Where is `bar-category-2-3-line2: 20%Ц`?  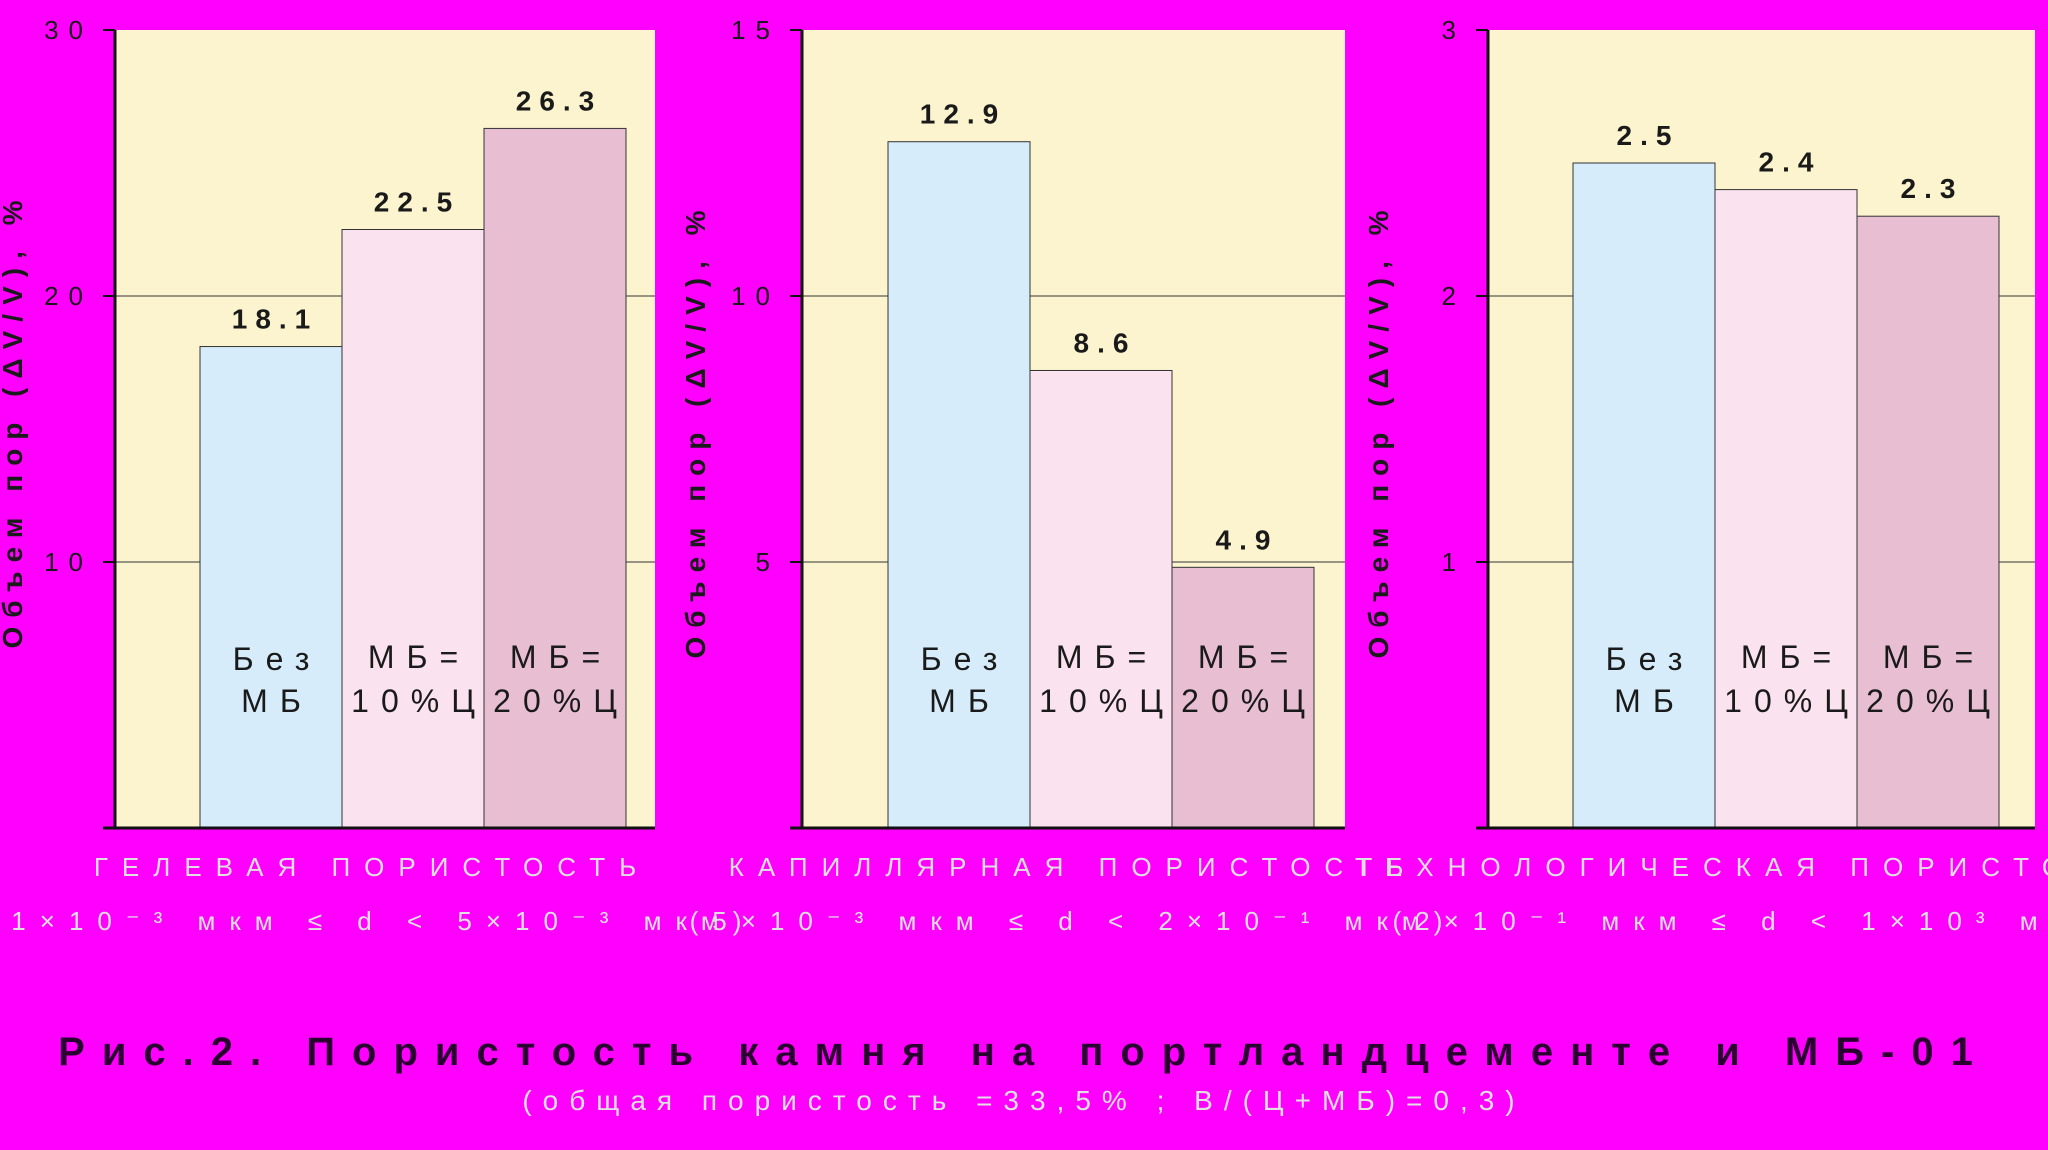
bar-category-2-3-line2: 20%Ц is located at coordinates (1249, 701).